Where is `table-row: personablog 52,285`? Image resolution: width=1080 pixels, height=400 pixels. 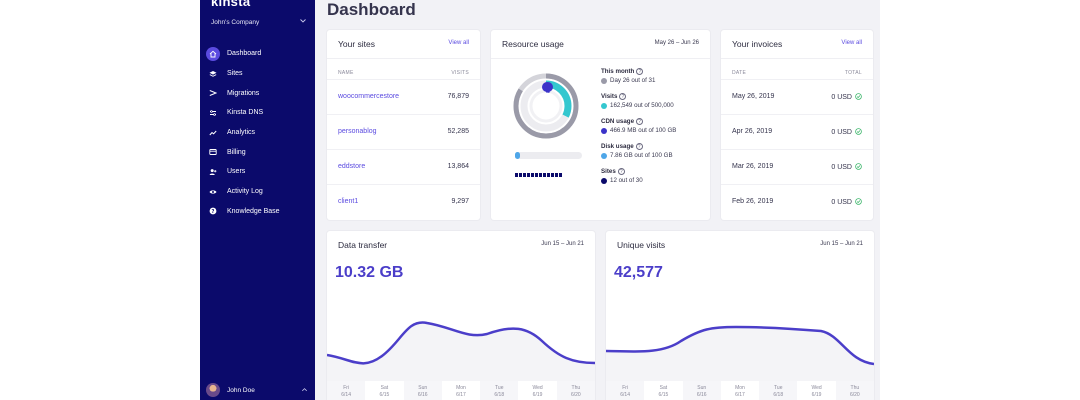
table-row: personablog 52,285 is located at coordinates (403, 131).